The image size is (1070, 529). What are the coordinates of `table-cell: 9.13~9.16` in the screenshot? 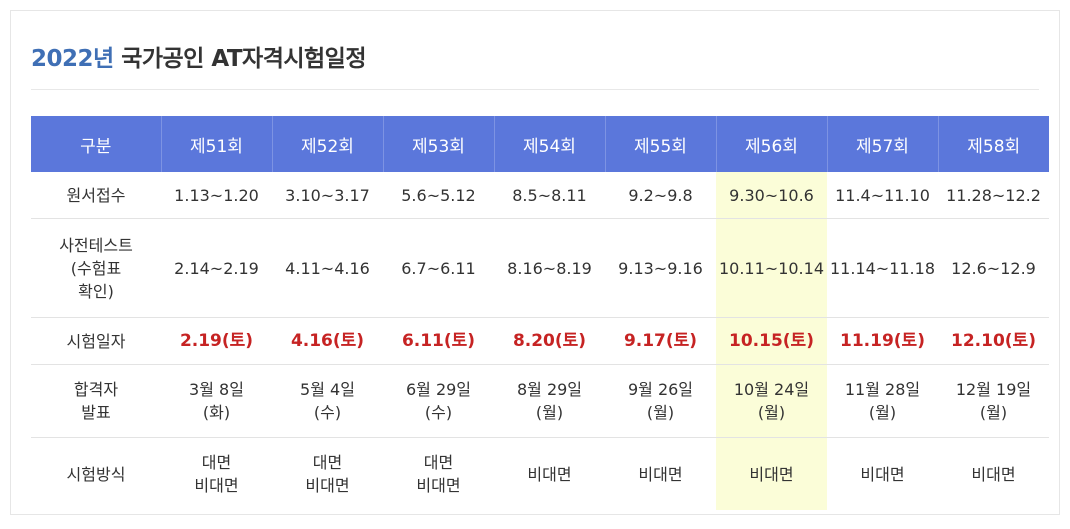 It's located at (660, 268).